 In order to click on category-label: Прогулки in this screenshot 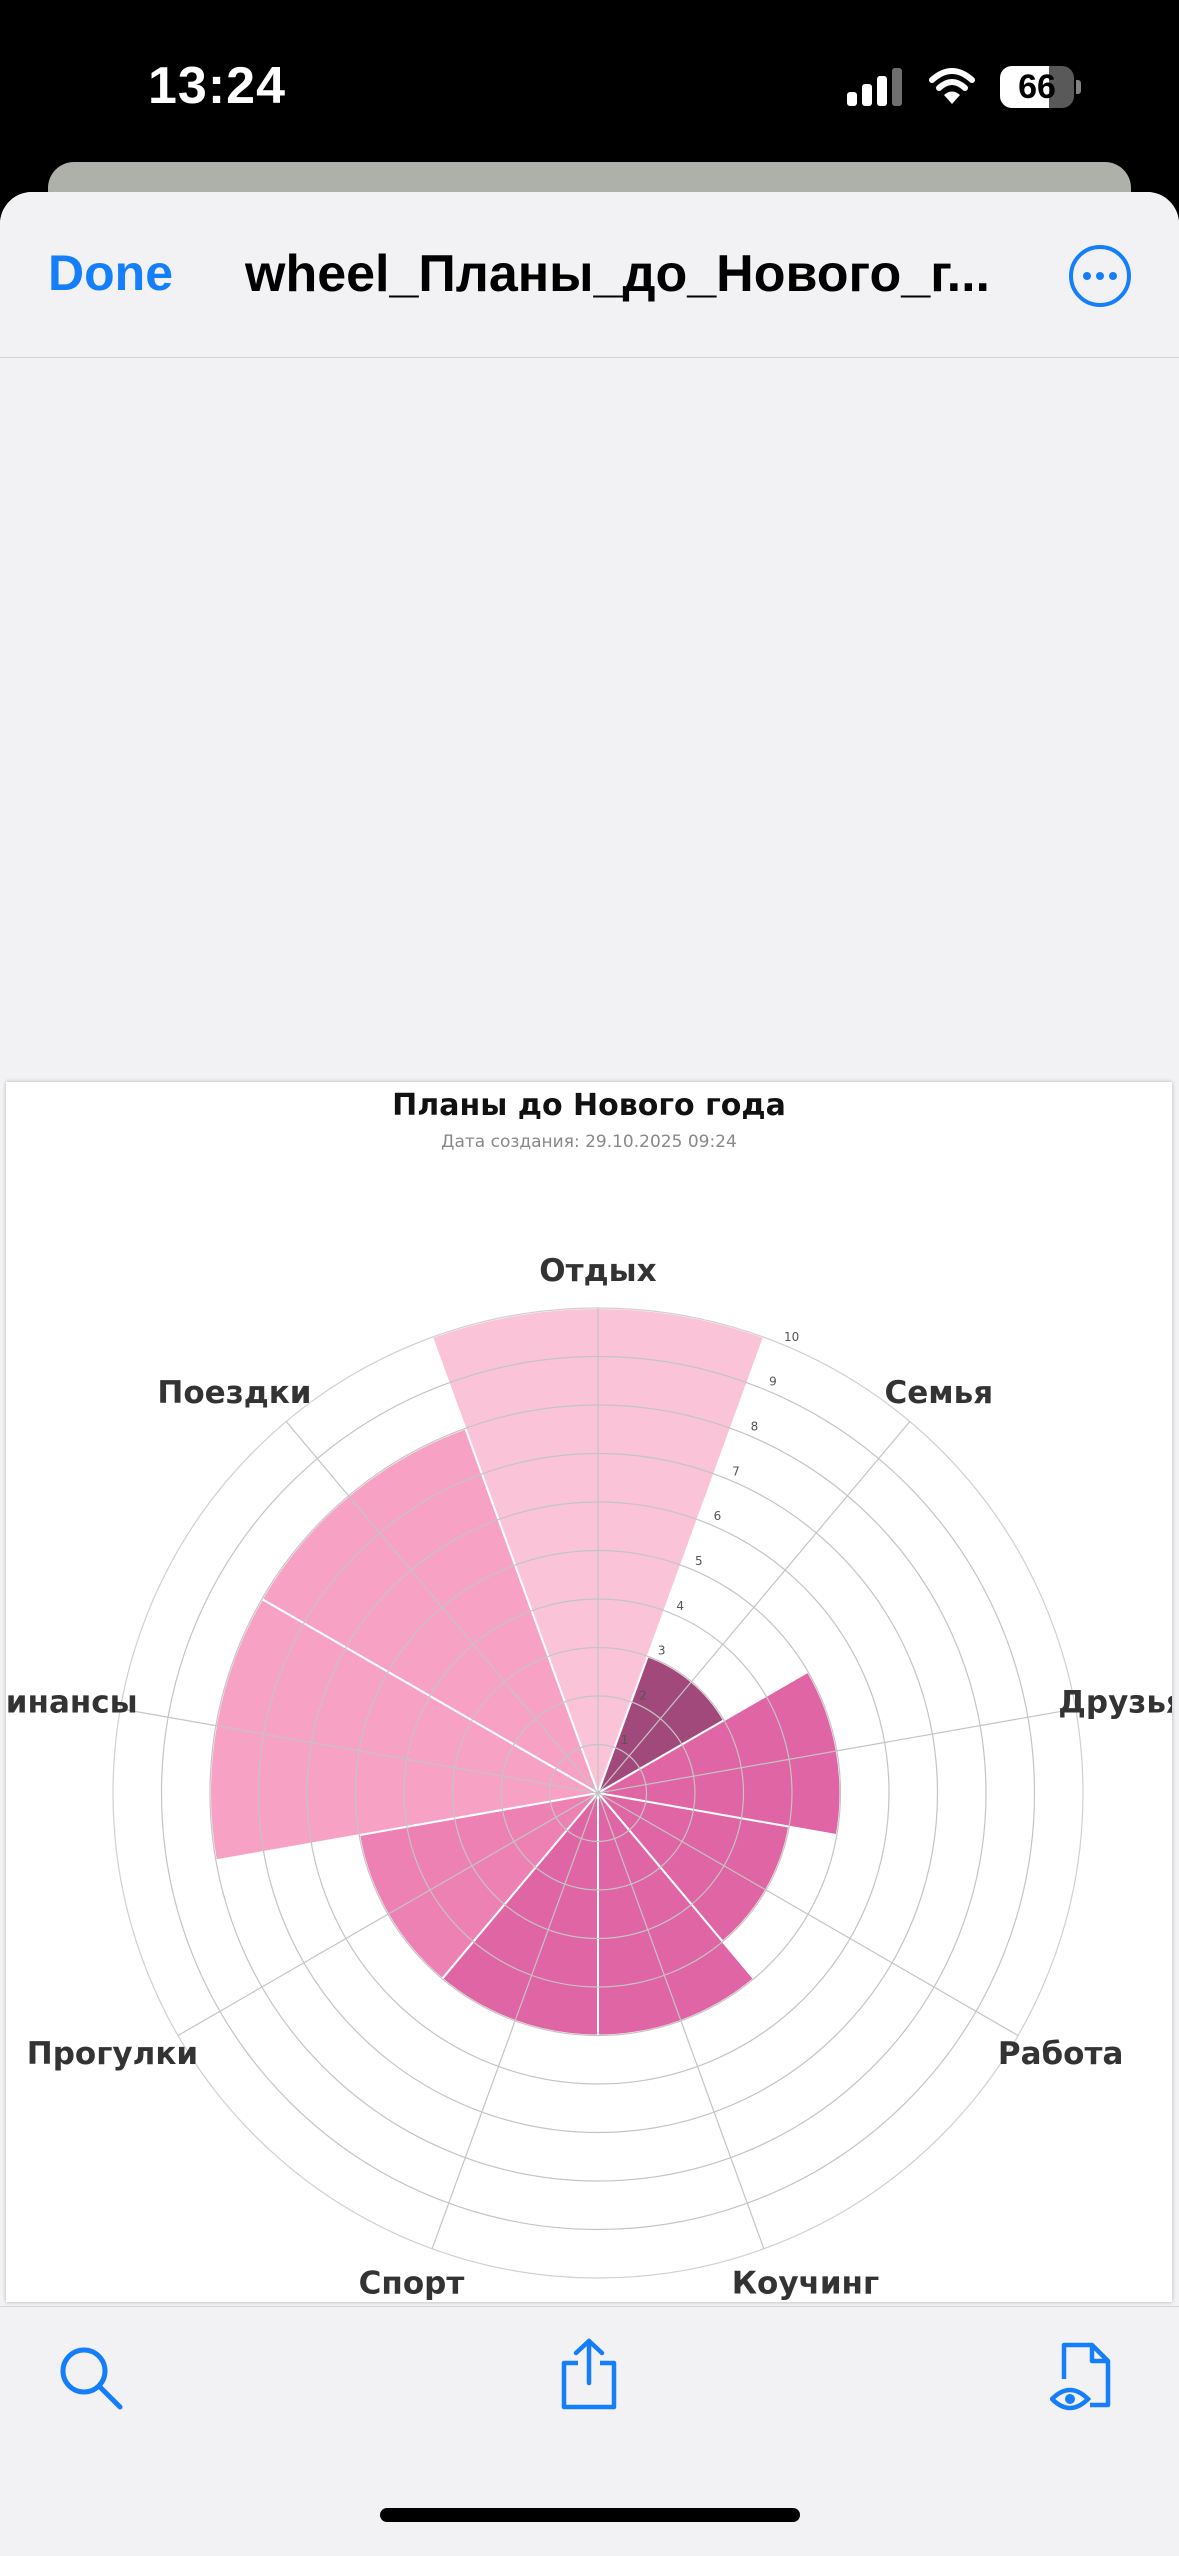, I will do `click(112, 2054)`.